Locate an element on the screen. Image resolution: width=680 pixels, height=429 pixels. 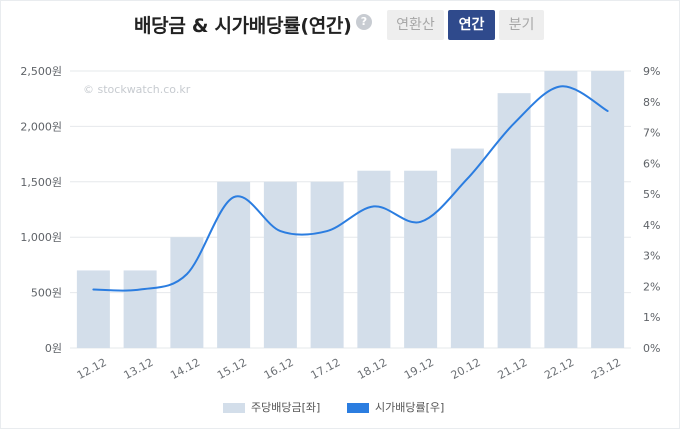
x-tick-label: 22.12 is located at coordinates (559, 369).